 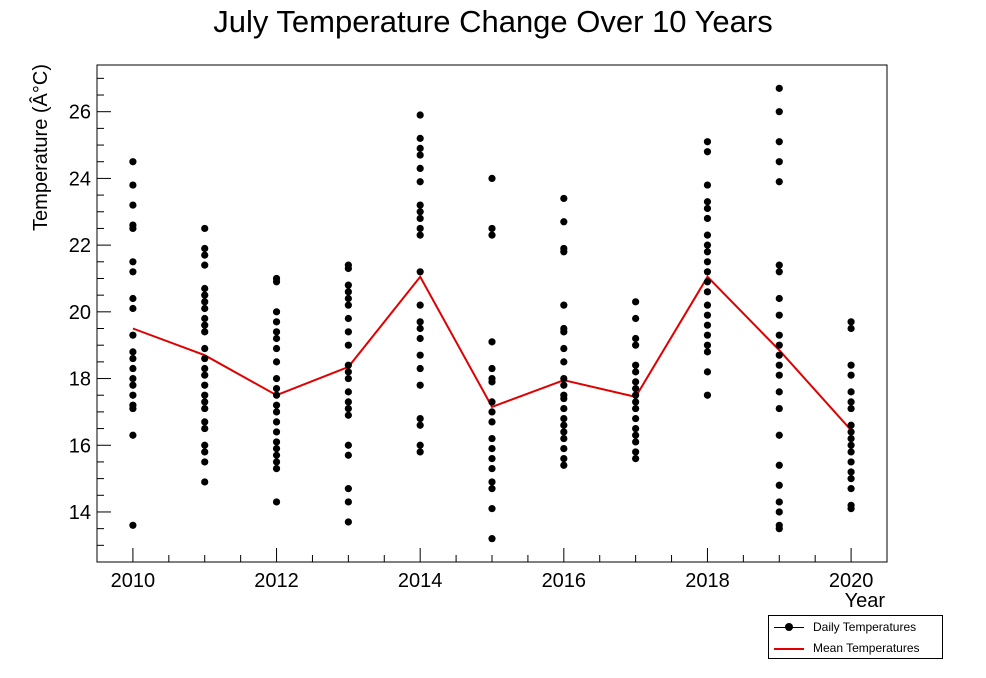 I want to click on x-tick-label: 2018, so click(x=707, y=581).